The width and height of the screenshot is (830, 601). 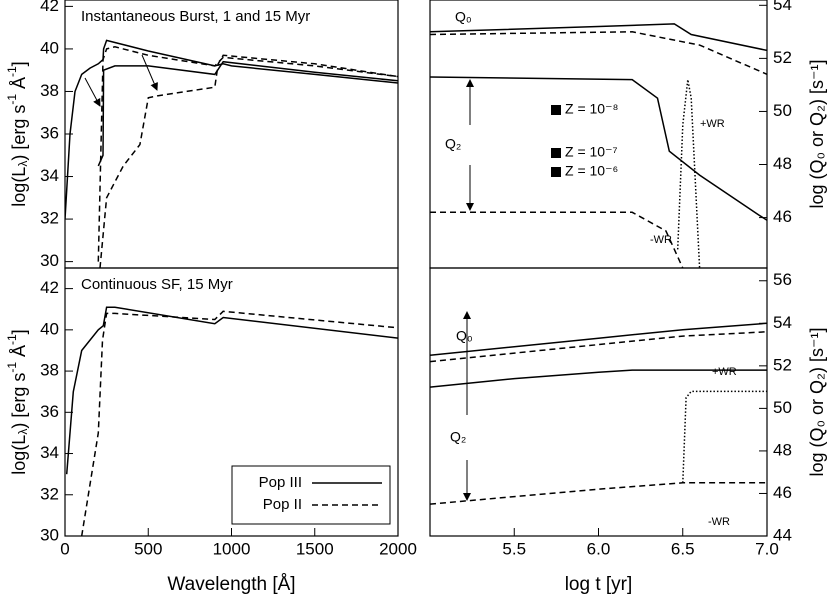 I want to click on legend-label: Pop III, so click(x=280, y=482).